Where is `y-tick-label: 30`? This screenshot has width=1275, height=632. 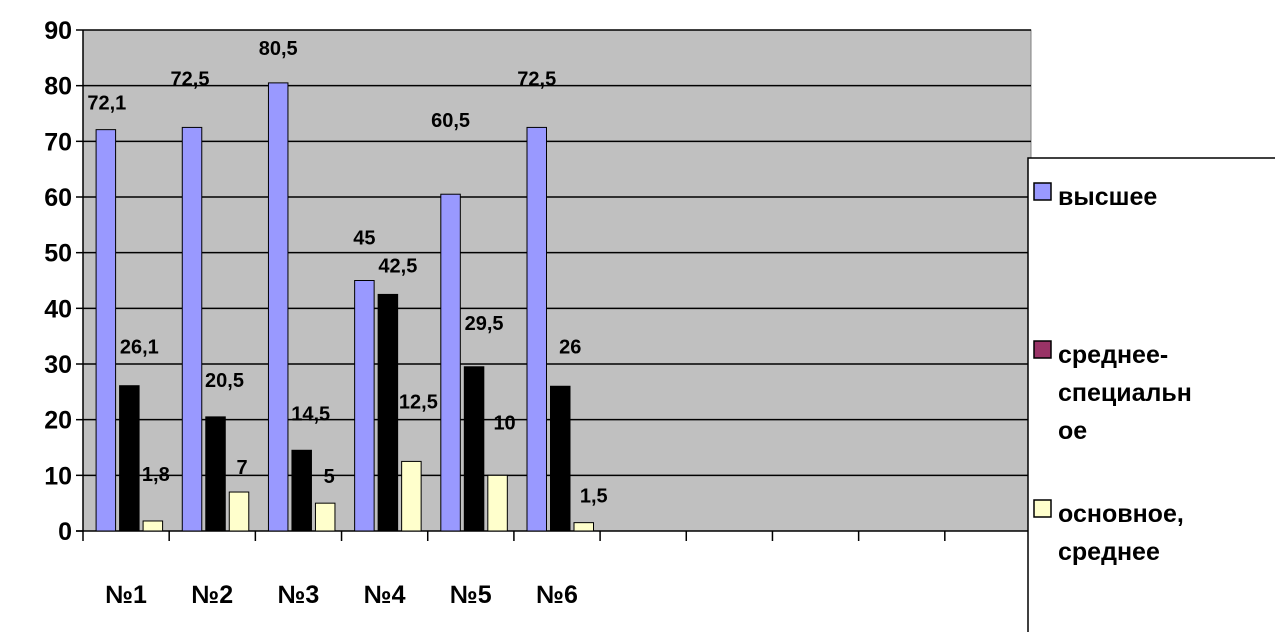 y-tick-label: 30 is located at coordinates (58, 365).